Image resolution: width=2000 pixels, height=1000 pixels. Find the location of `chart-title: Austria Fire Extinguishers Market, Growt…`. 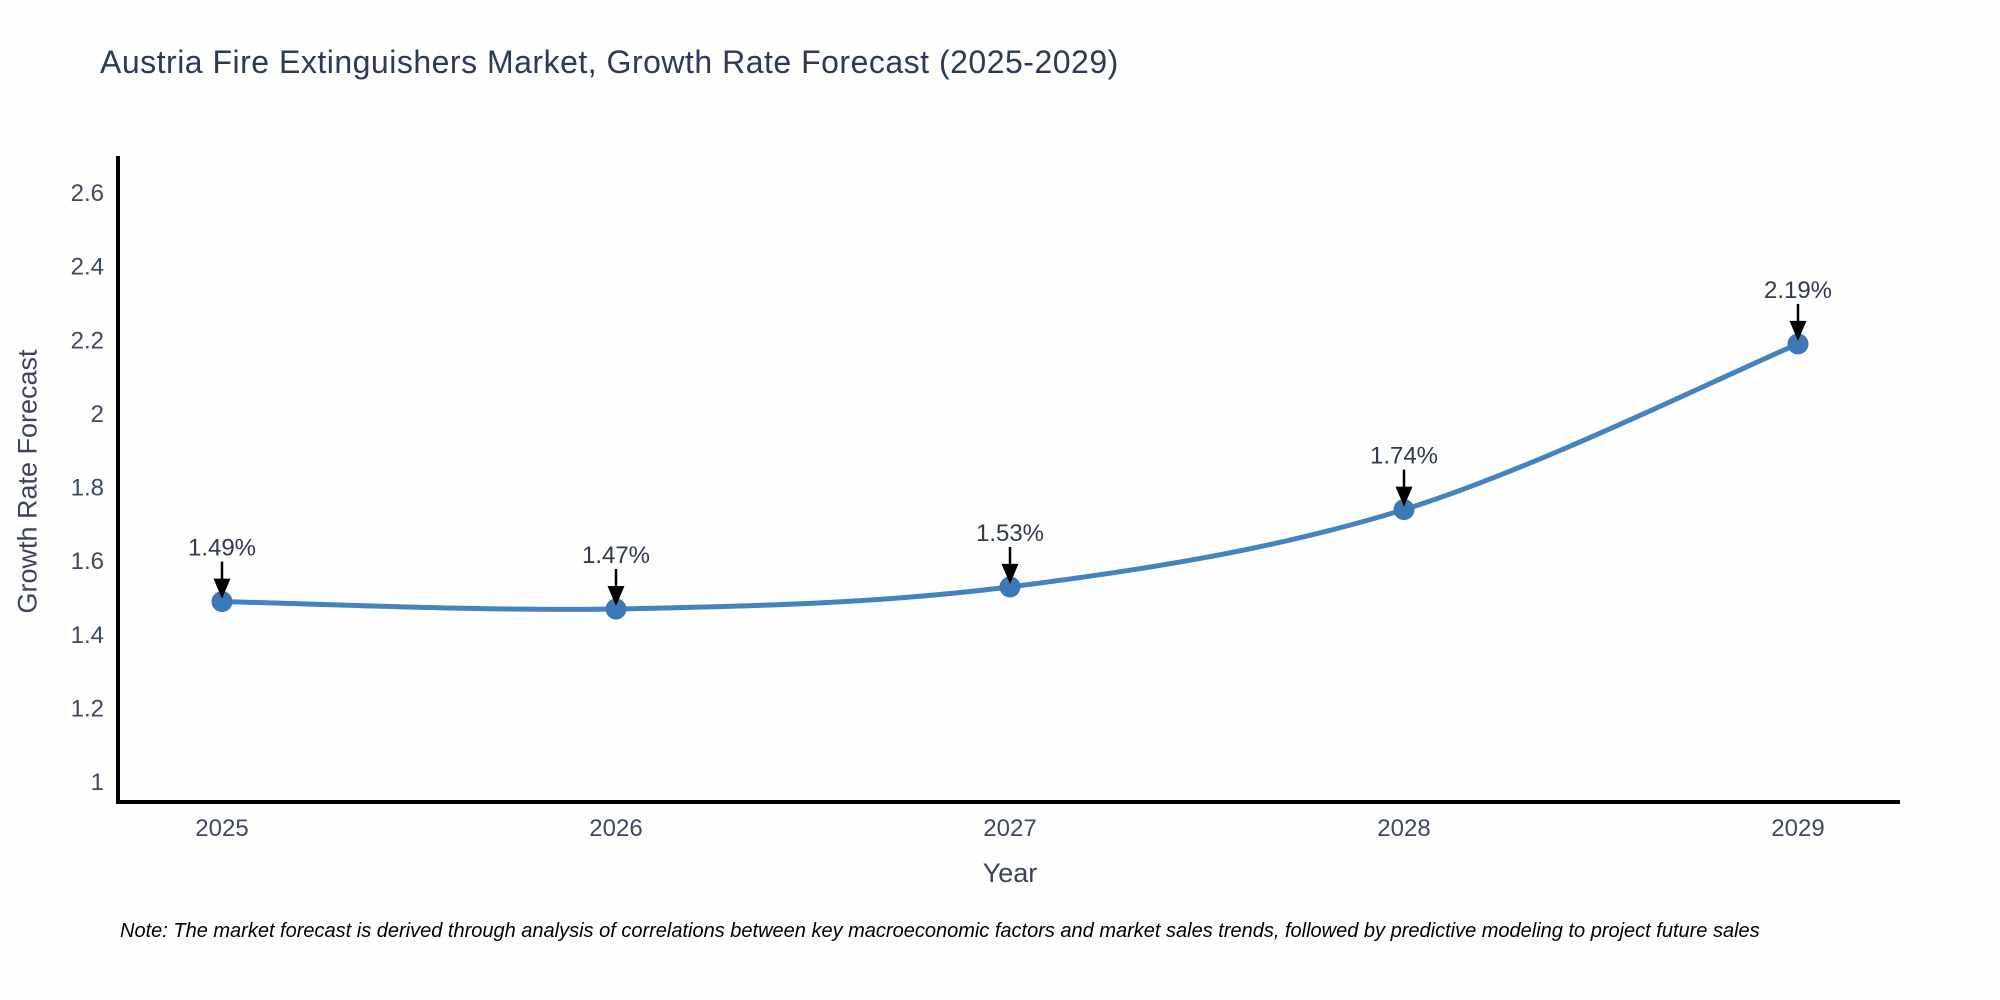

chart-title: Austria Fire Extinguishers Market, Growt… is located at coordinates (609, 62).